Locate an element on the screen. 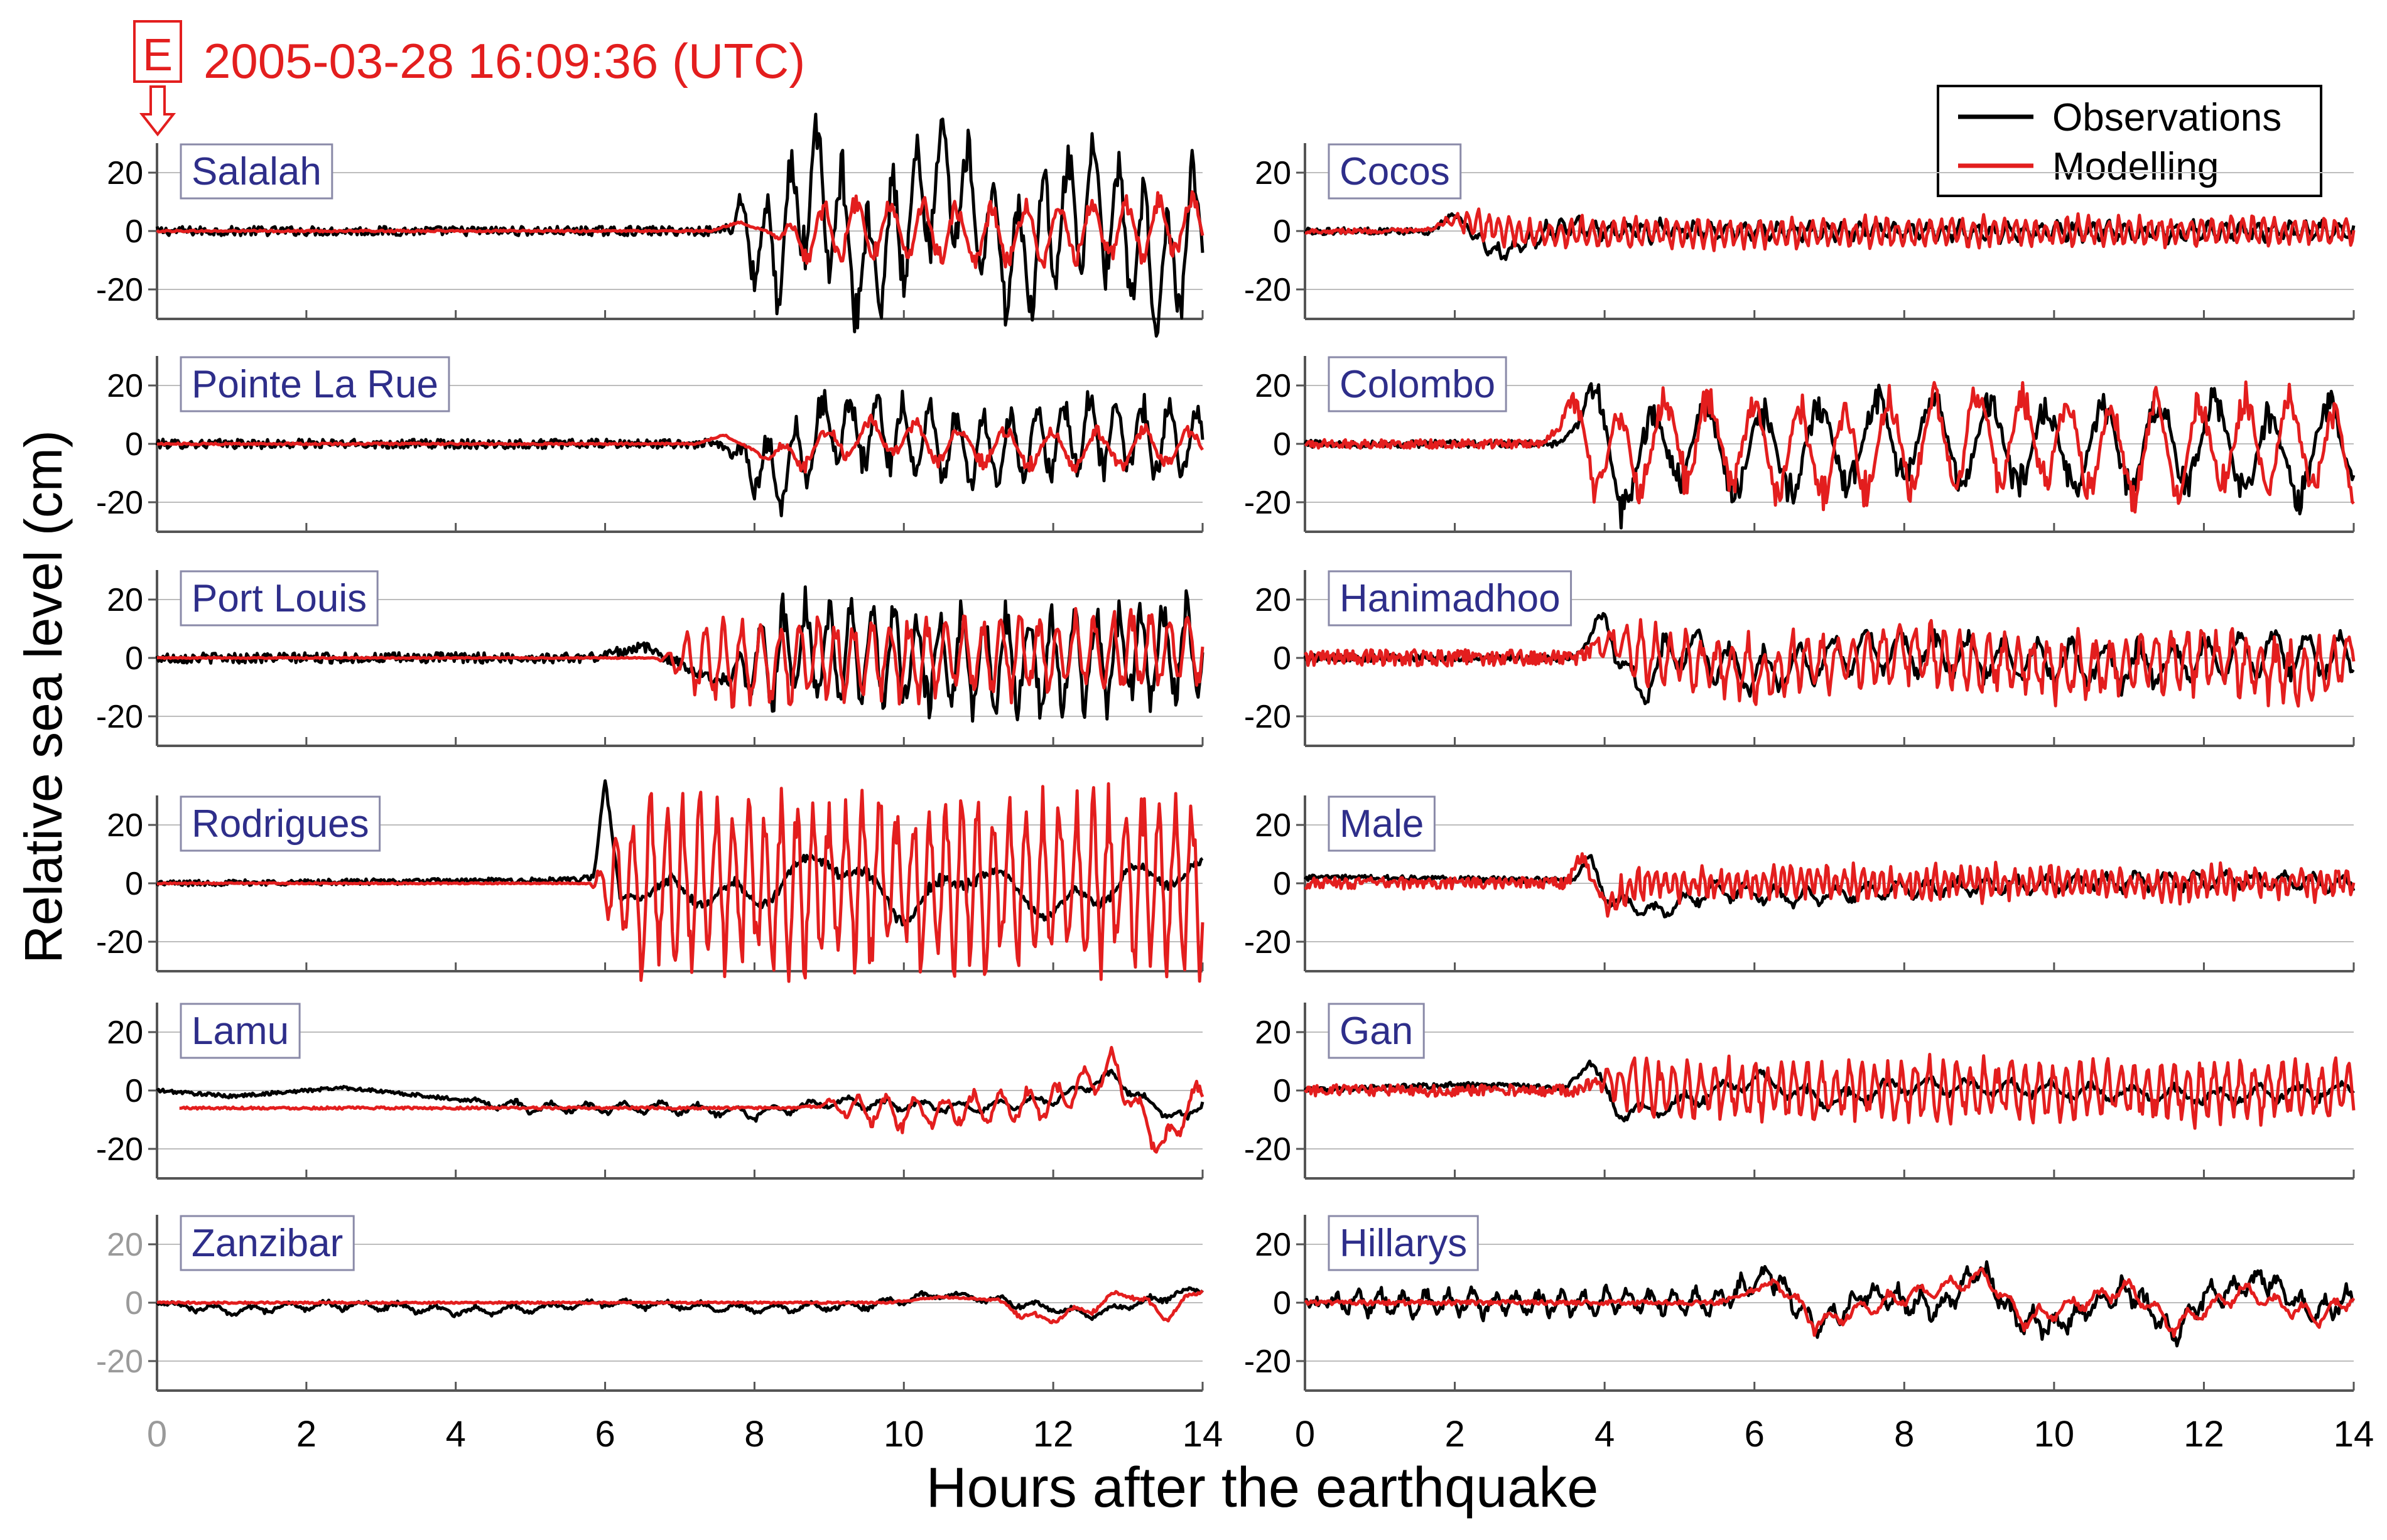 The image size is (2387, 1540). legend-box is located at coordinates (2129, 141).